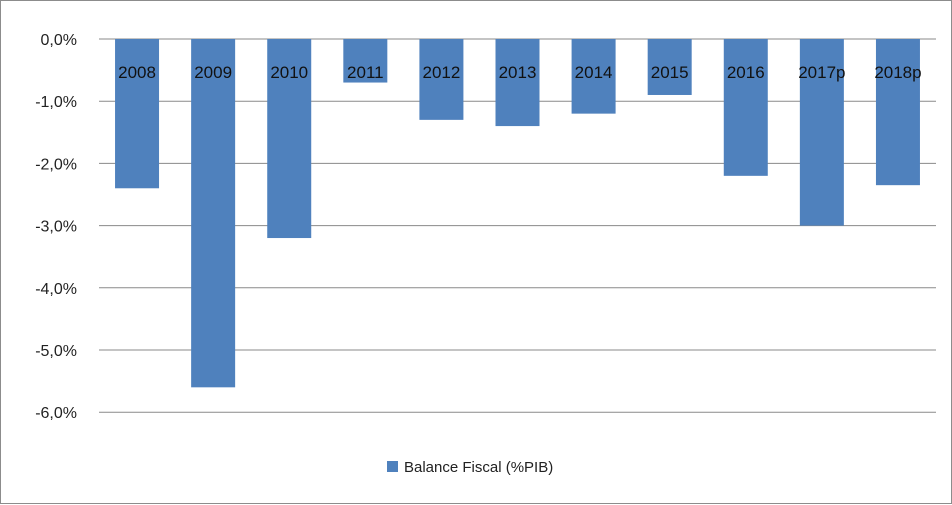 The image size is (952, 505). Describe the element at coordinates (821, 132) in the screenshot. I see `bar-2017p` at that location.